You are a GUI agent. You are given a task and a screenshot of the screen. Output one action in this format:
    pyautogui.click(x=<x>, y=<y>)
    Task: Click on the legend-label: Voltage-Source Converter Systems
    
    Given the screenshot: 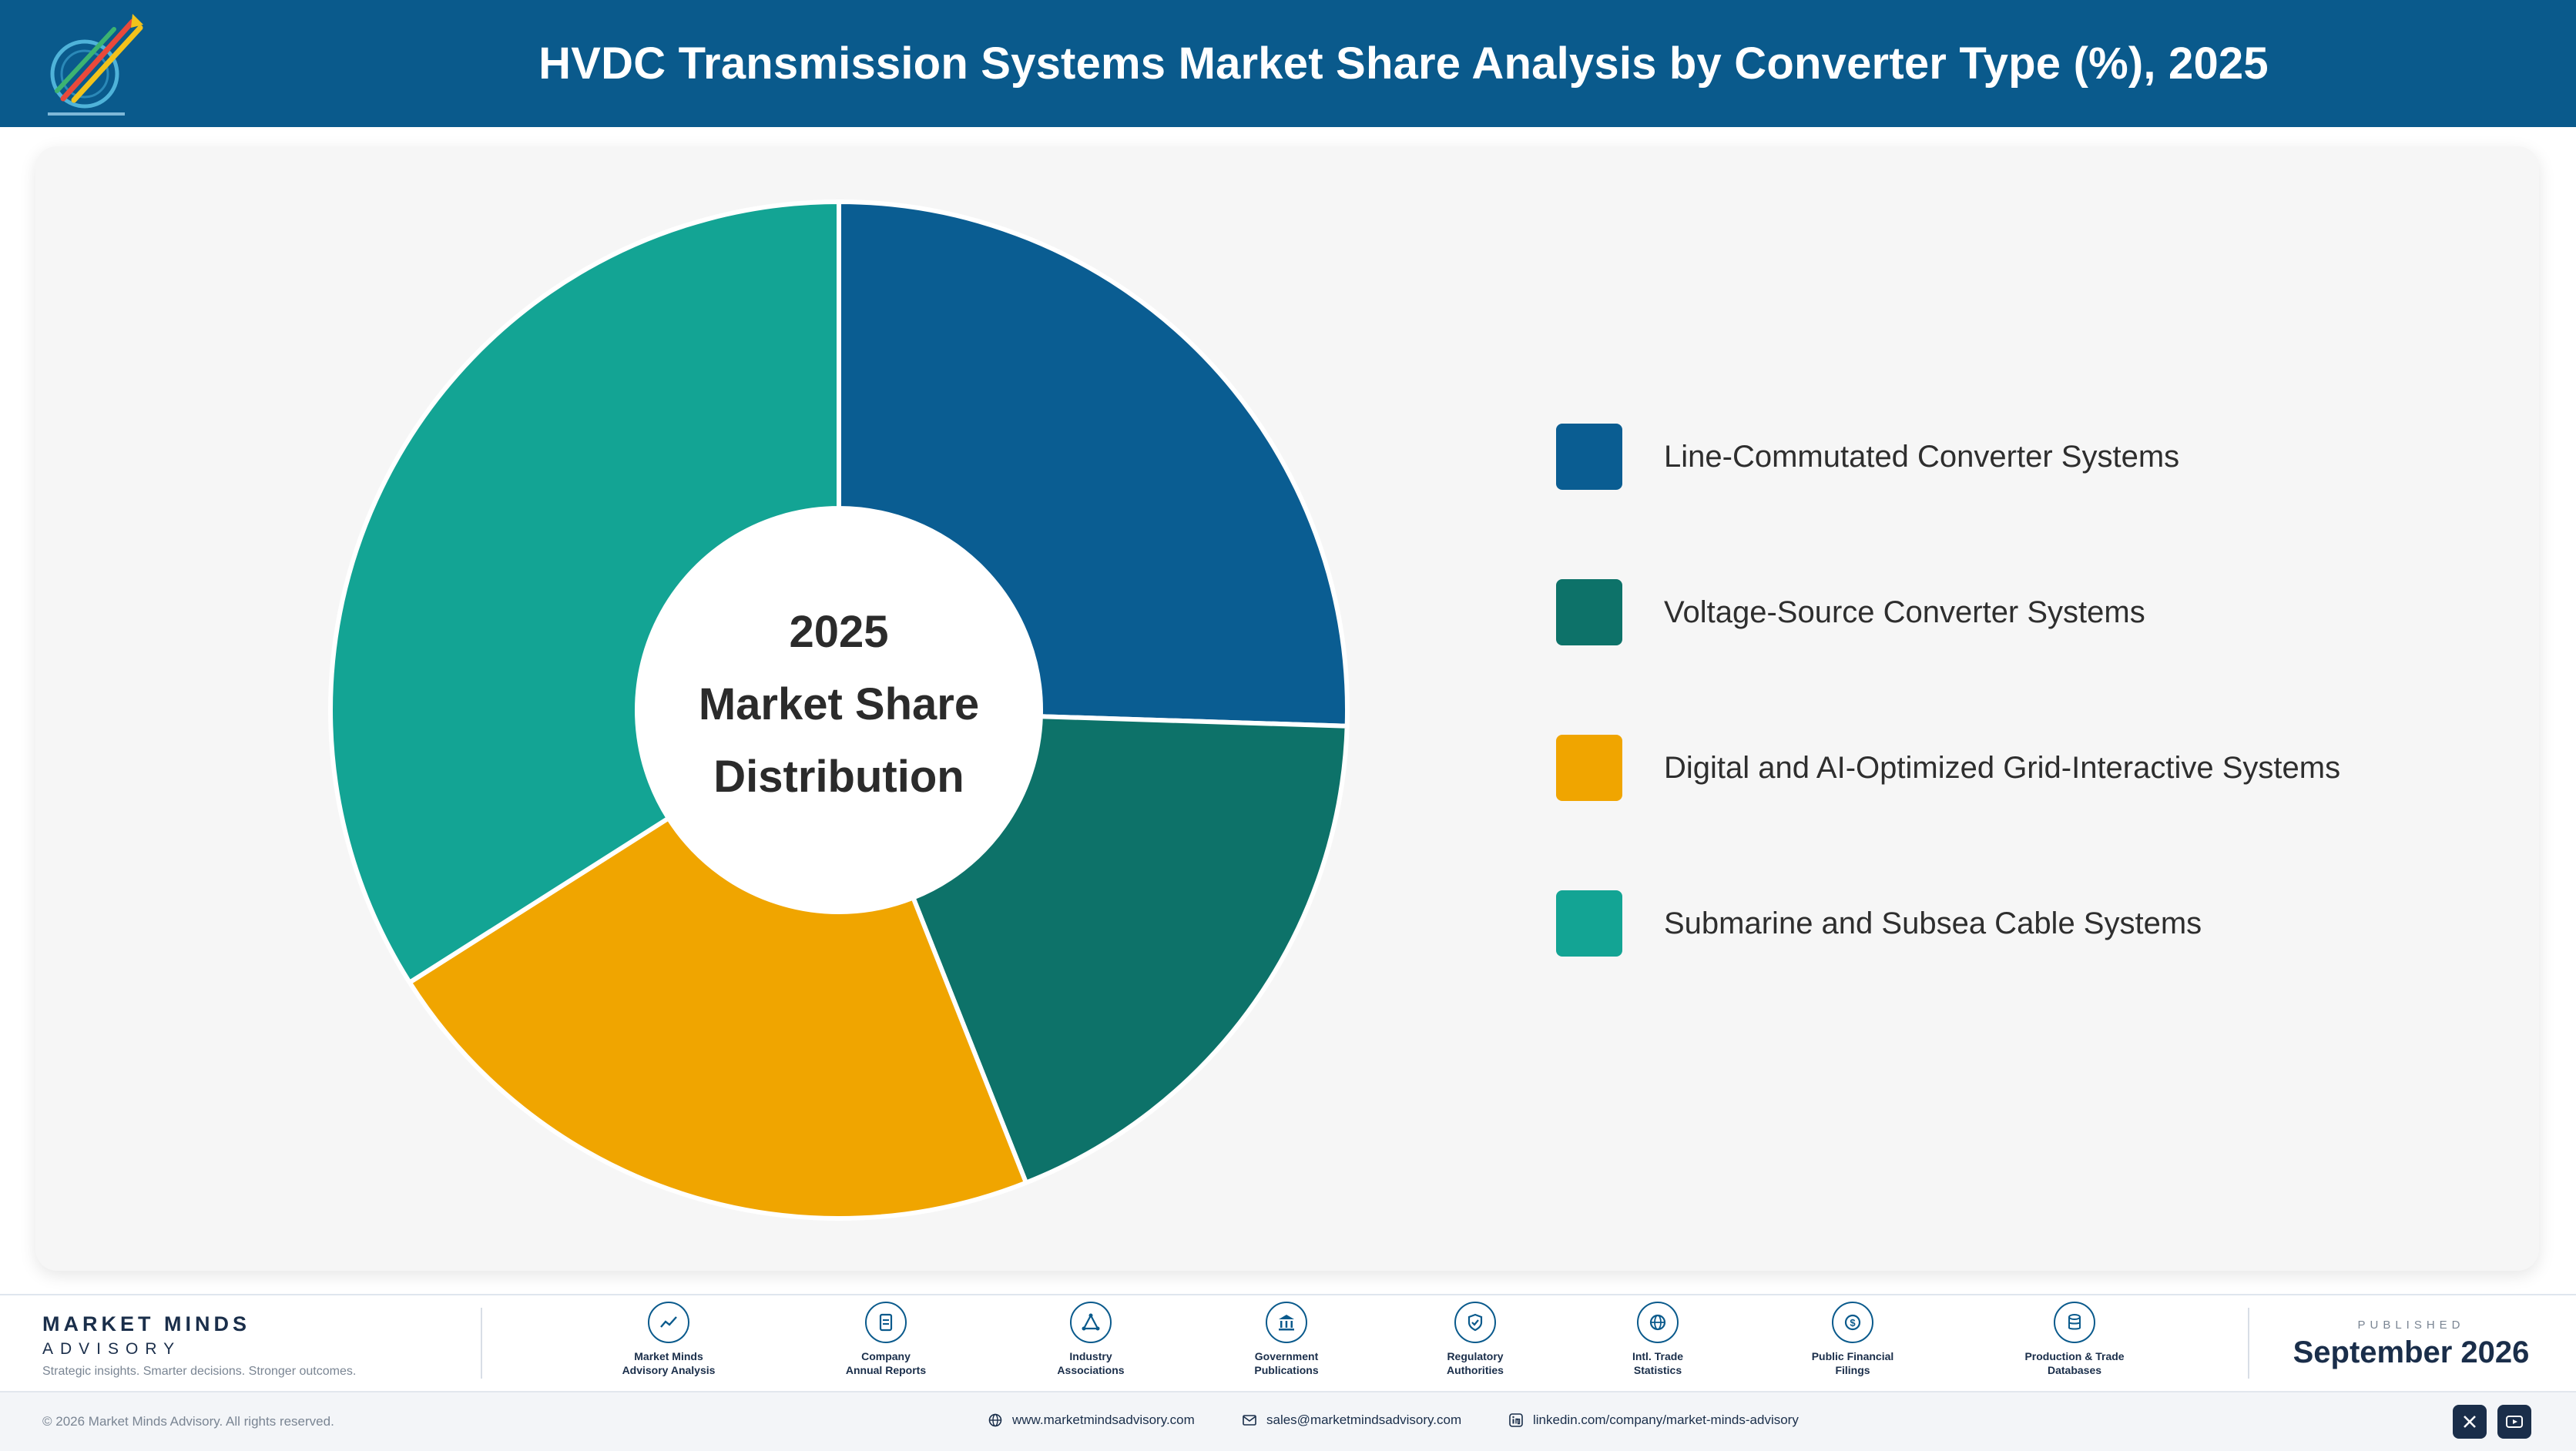 What is the action you would take?
    pyautogui.click(x=1904, y=612)
    